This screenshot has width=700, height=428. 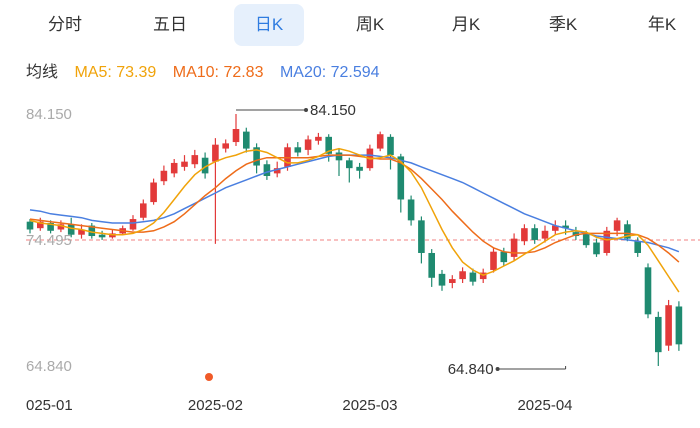 What do you see at coordinates (65, 24) in the screenshot?
I see `tab-intraday: 分时` at bounding box center [65, 24].